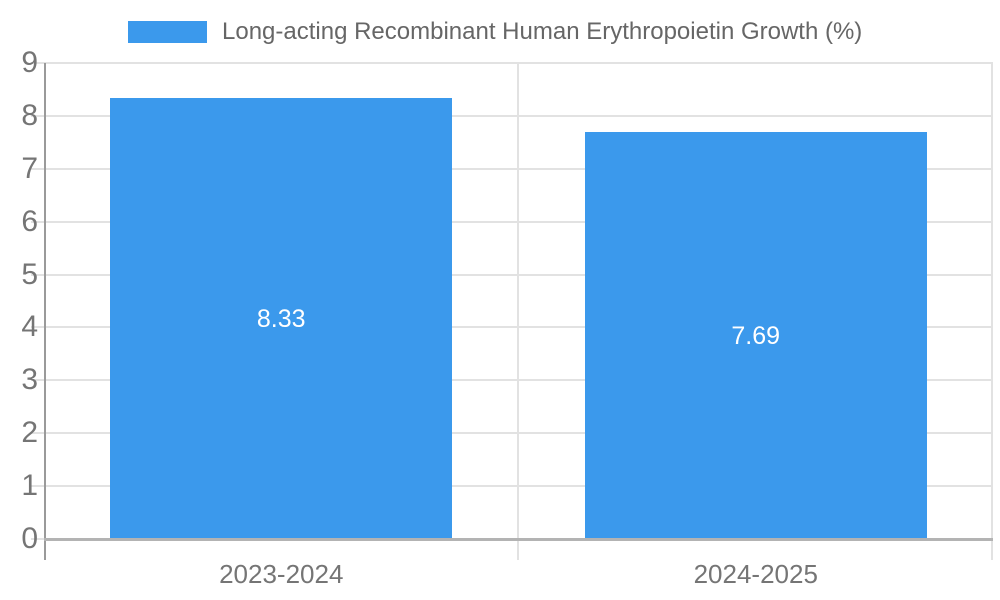 The height and width of the screenshot is (600, 1000). I want to click on x-axis-category-label: 2023-2024, so click(281, 574).